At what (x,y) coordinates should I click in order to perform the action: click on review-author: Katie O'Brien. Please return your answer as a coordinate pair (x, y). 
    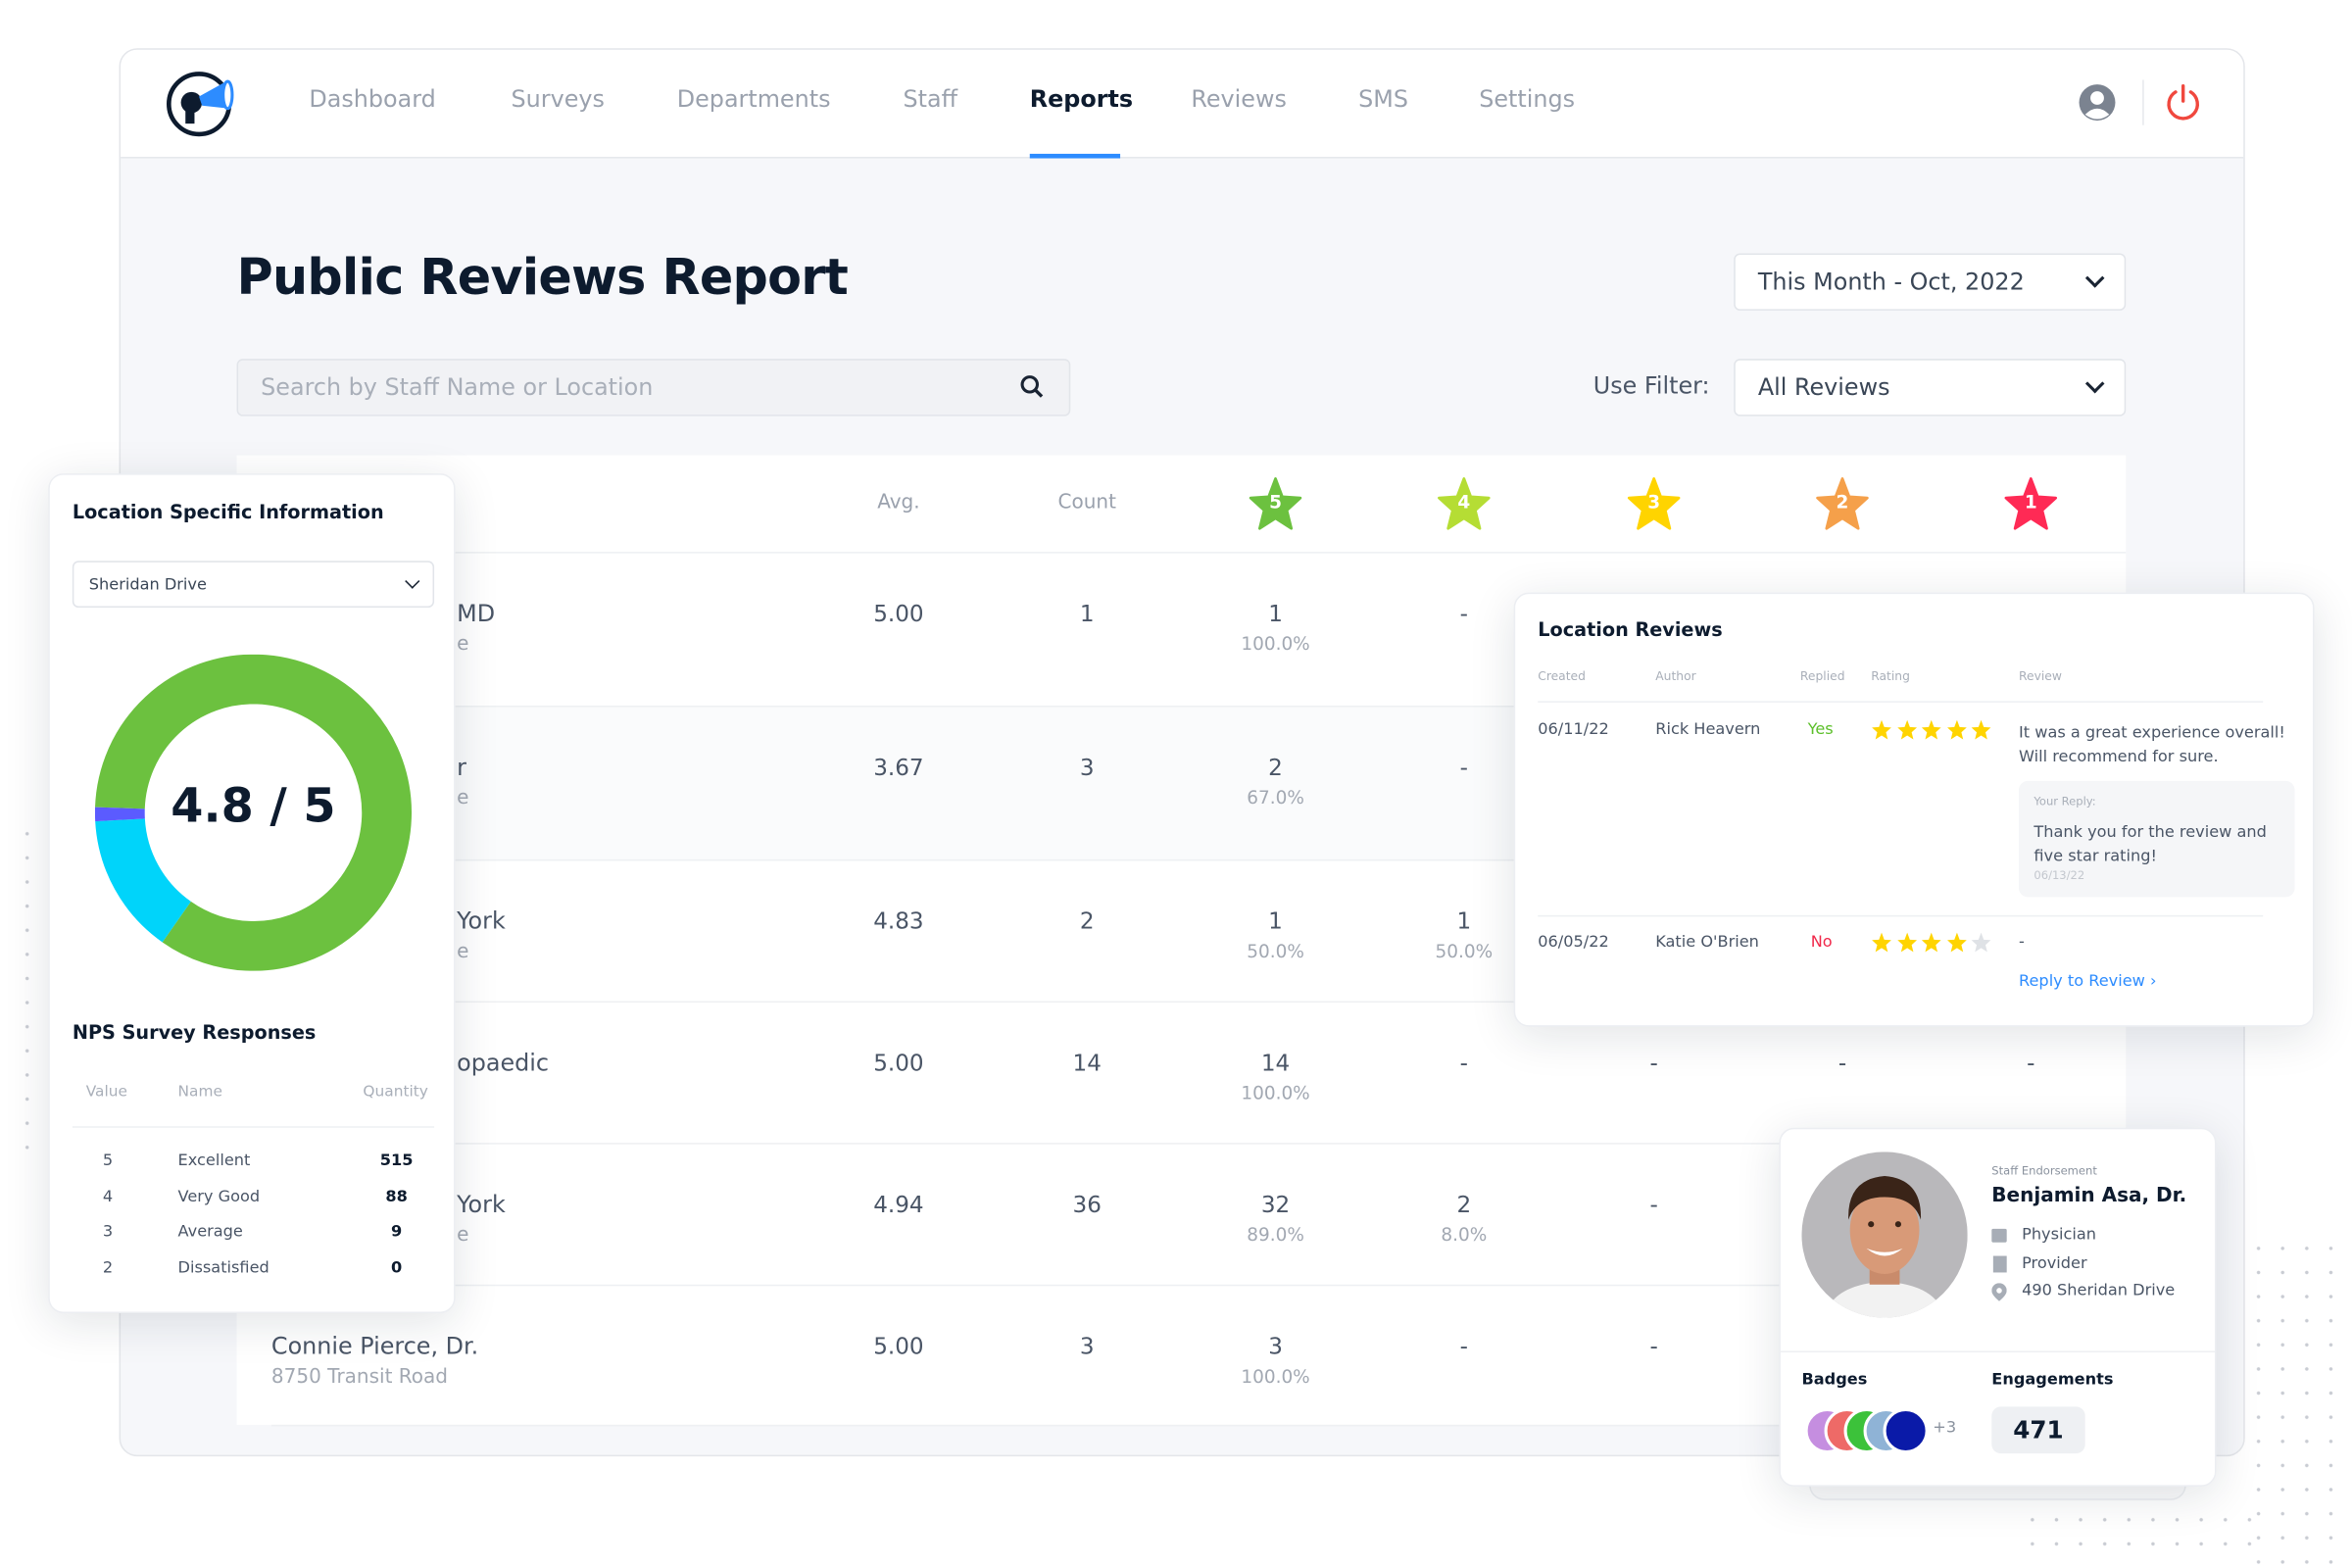
    Looking at the image, I should click on (1707, 942).